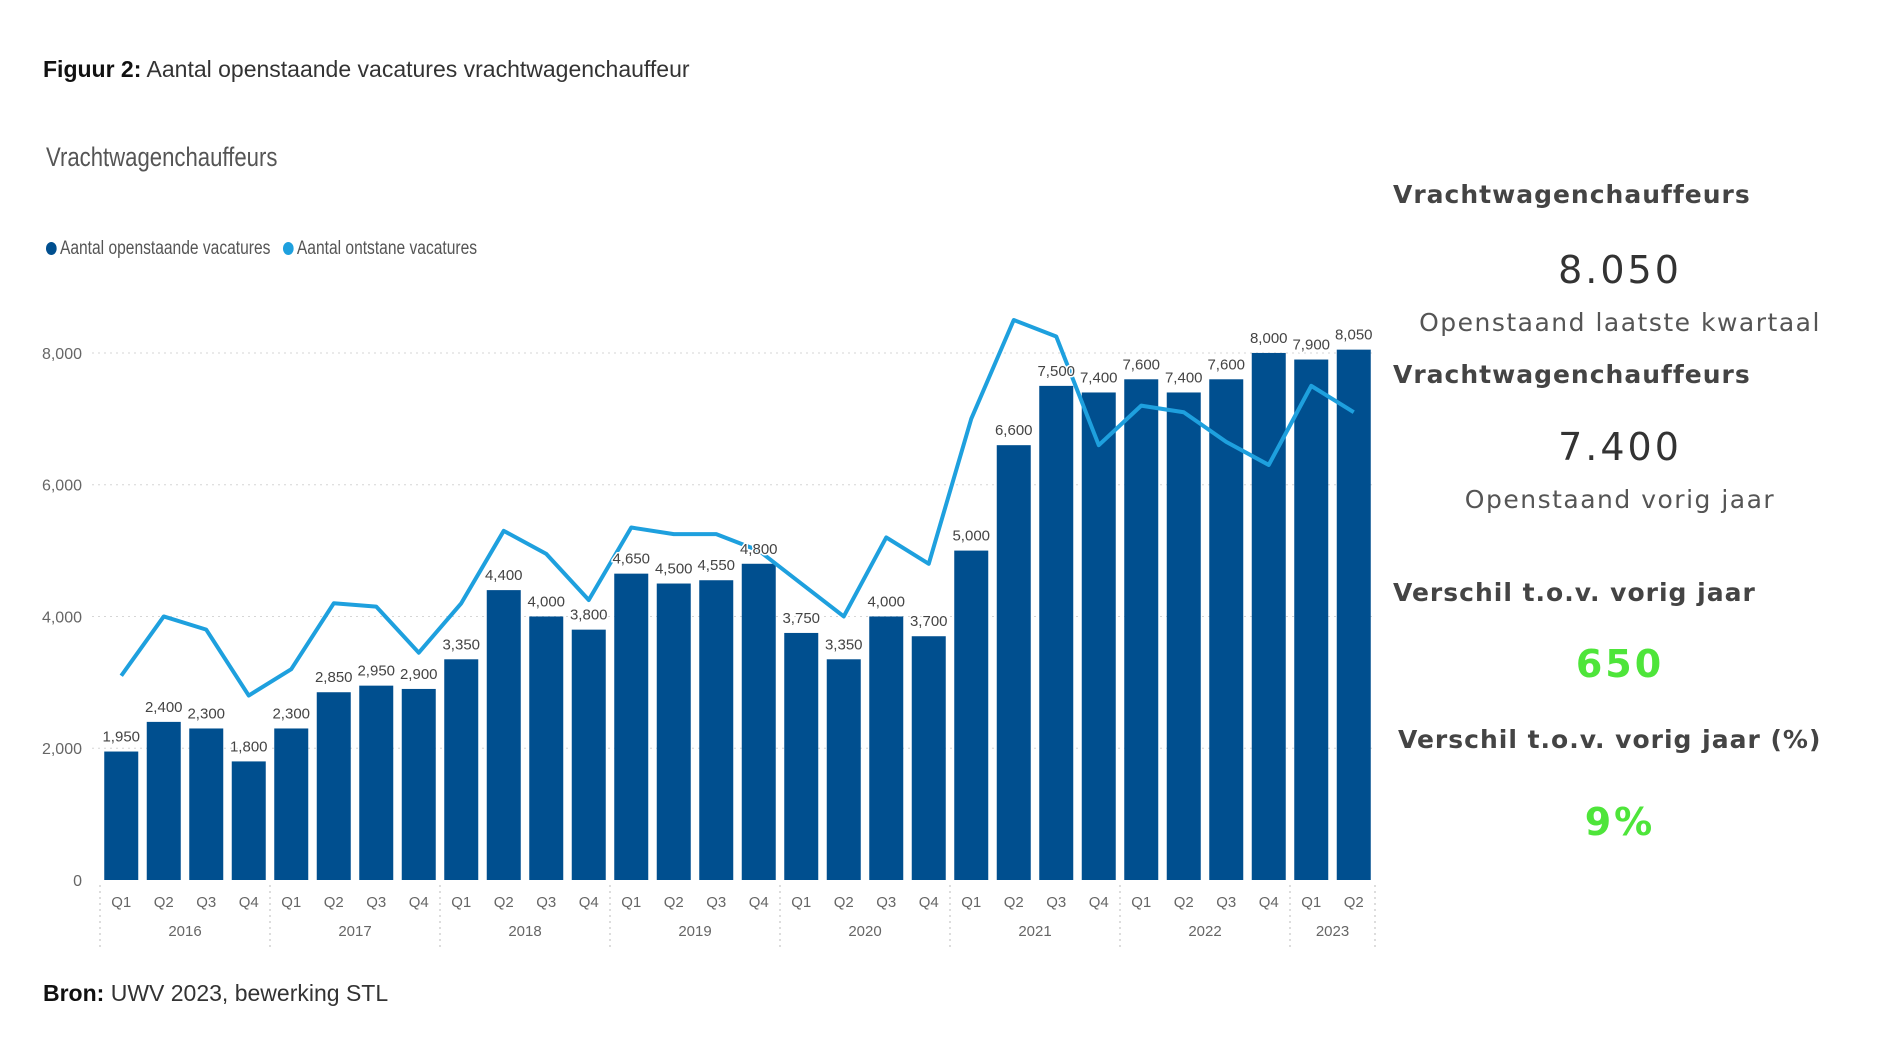 The width and height of the screenshot is (1880, 1058). What do you see at coordinates (929, 621) in the screenshot?
I see `bar-data-label: 3,700` at bounding box center [929, 621].